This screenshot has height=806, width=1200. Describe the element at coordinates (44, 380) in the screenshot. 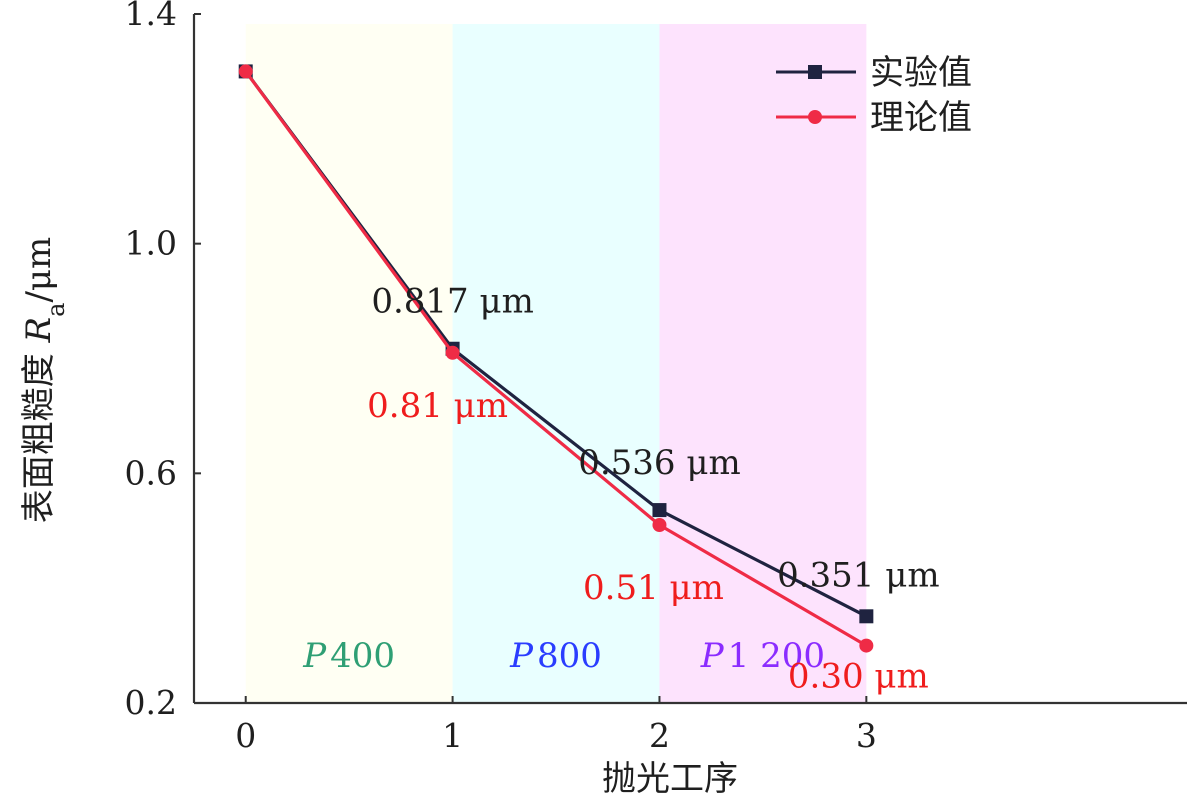

I see `y-axis-title: 表面粗糙度 Ra/μm` at that location.